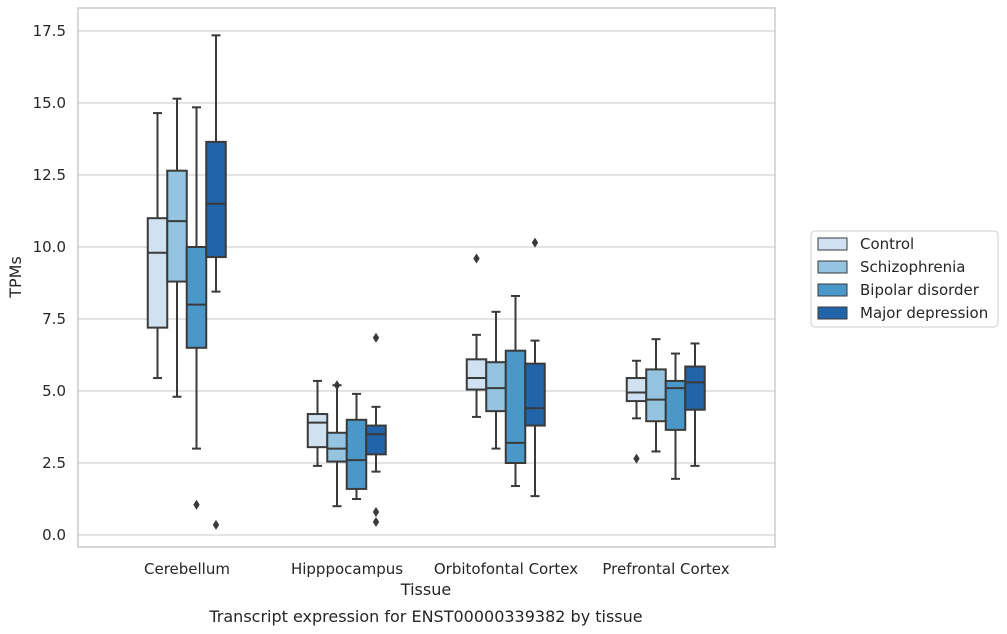  What do you see at coordinates (425, 589) in the screenshot?
I see `x-axis-label: Tissue` at bounding box center [425, 589].